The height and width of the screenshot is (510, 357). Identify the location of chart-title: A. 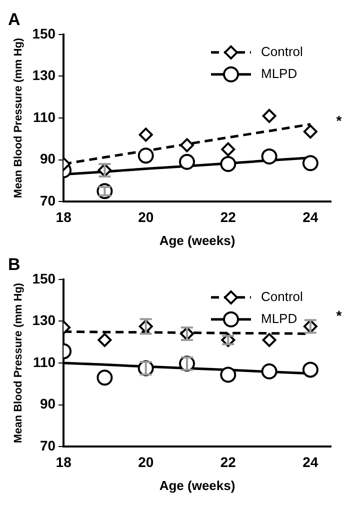
(14, 19).